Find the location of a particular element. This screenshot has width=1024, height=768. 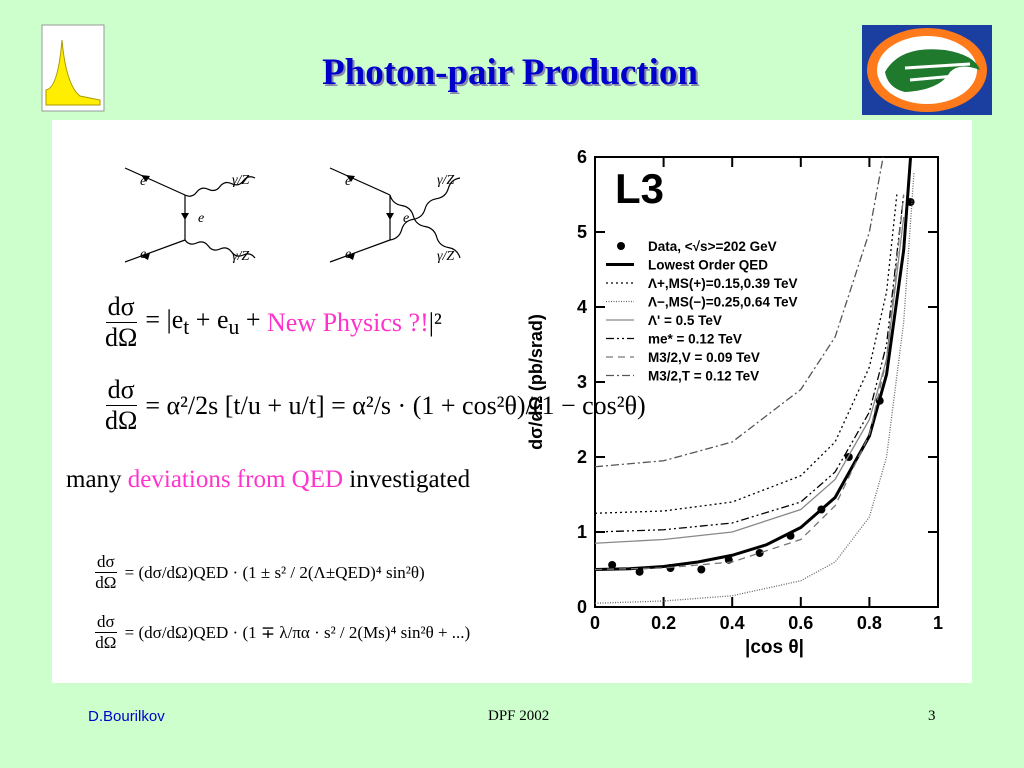

y-tick-label: 0 is located at coordinates (582, 607).